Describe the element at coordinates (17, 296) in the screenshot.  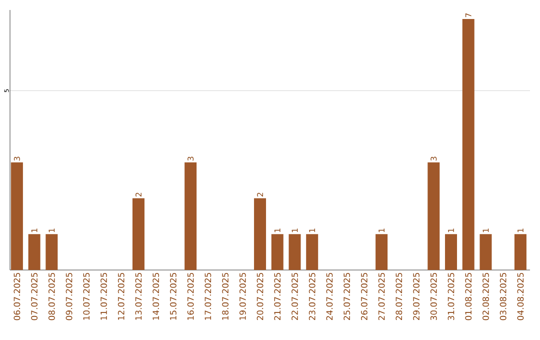
I see `x-tick-label: 06.07.2025` at that location.